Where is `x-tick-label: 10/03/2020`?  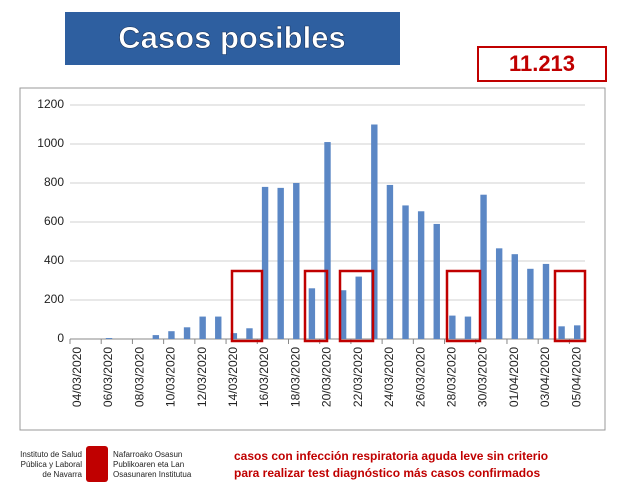
x-tick-label: 10/03/2020 is located at coordinates (171, 377).